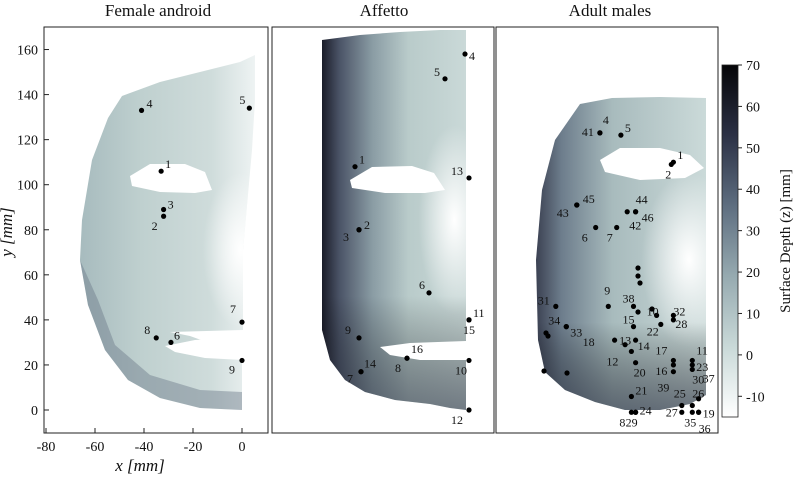 Image resolution: width=803 pixels, height=480 pixels. Describe the element at coordinates (27, 51) in the screenshot. I see `y-tick-label: 160` at that location.